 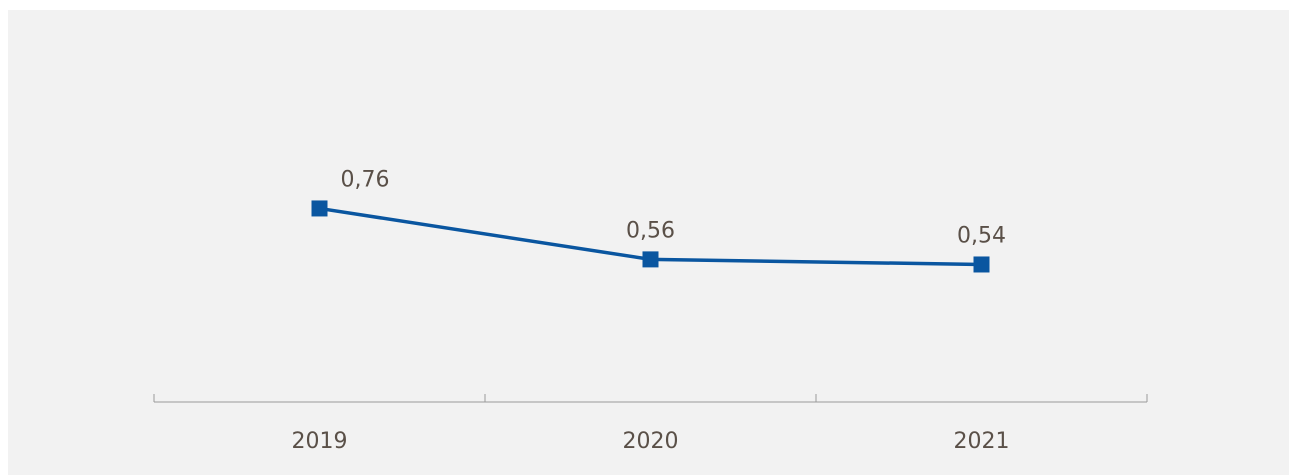 What do you see at coordinates (981, 235) in the screenshot?
I see `data-label-2021: 0,54` at bounding box center [981, 235].